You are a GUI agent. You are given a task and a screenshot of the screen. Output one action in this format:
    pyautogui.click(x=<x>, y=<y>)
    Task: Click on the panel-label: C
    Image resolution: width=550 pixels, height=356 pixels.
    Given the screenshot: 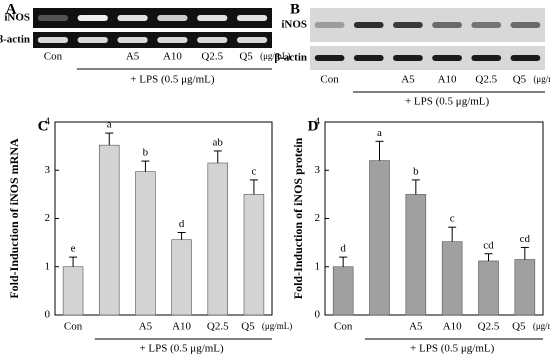 What is the action you would take?
    pyautogui.click(x=43, y=126)
    